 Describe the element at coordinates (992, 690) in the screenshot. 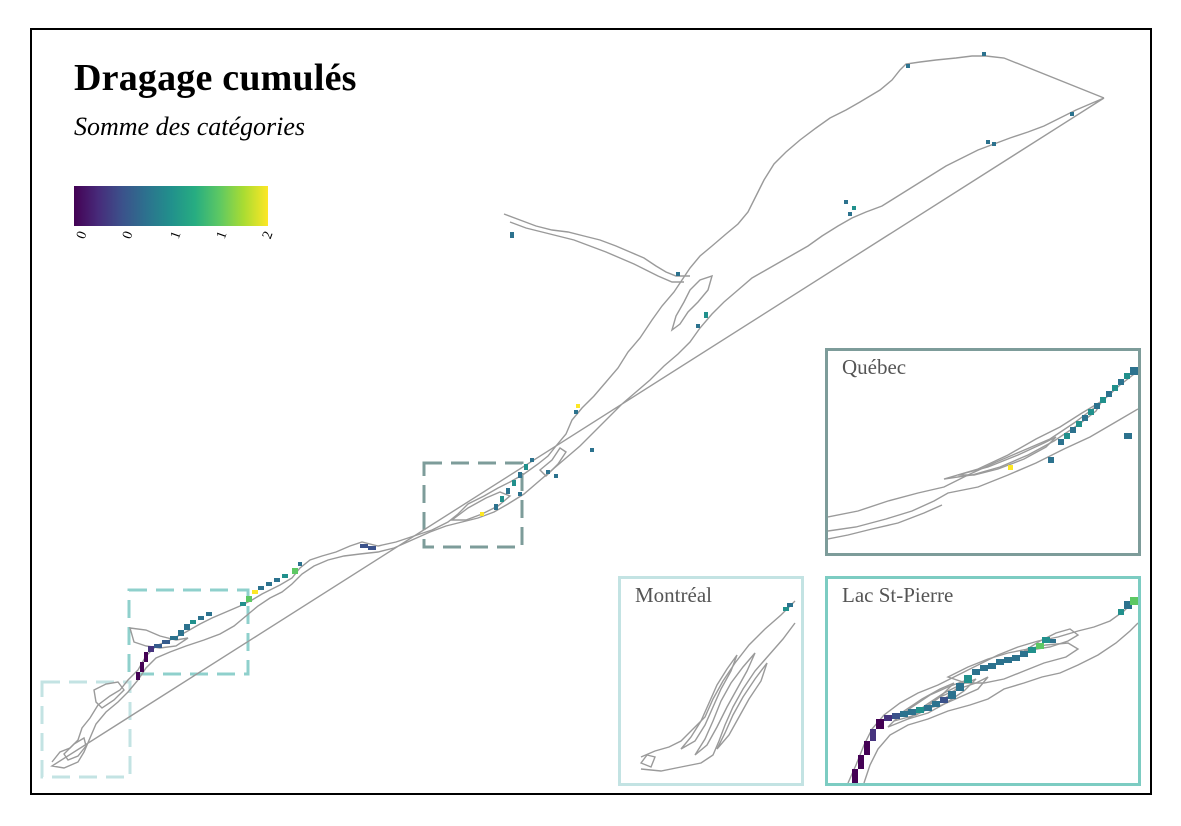

I see `inset-lac-st-pierre-map` at that location.